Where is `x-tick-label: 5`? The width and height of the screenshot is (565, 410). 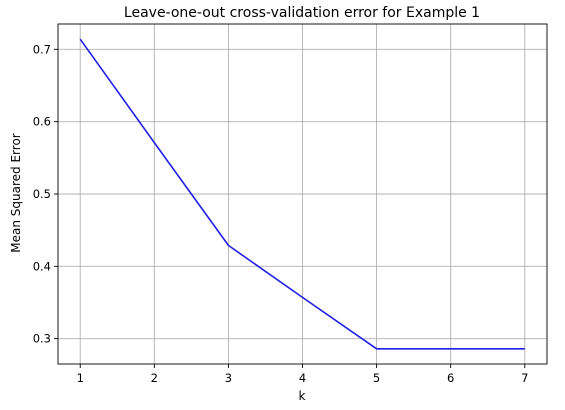
x-tick-label: 5 is located at coordinates (376, 378).